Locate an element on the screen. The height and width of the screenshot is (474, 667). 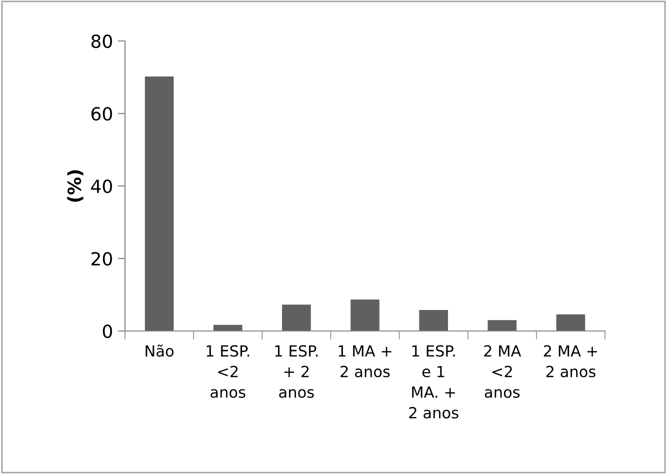
y-tick-label: 0 is located at coordinates (107, 331).